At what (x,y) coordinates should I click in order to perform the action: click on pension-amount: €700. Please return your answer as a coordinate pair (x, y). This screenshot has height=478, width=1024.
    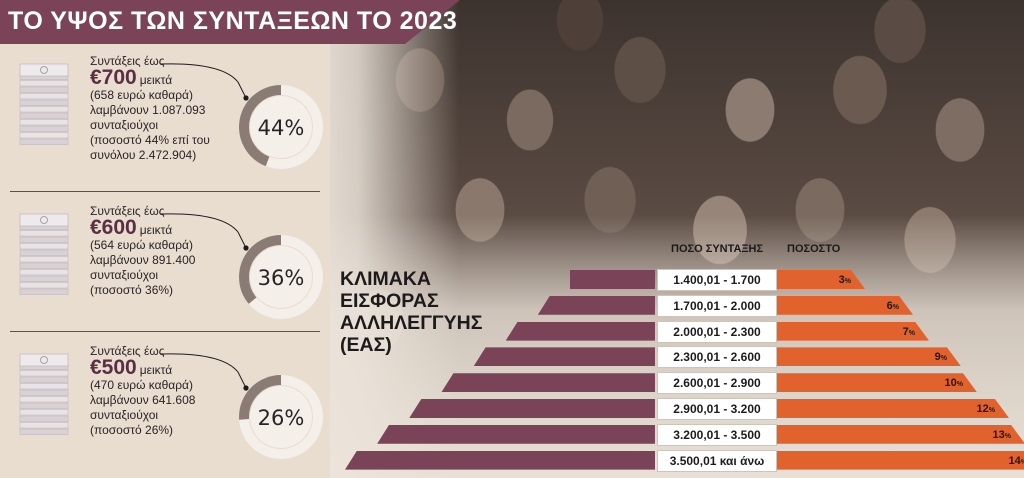
    Looking at the image, I should click on (113, 77).